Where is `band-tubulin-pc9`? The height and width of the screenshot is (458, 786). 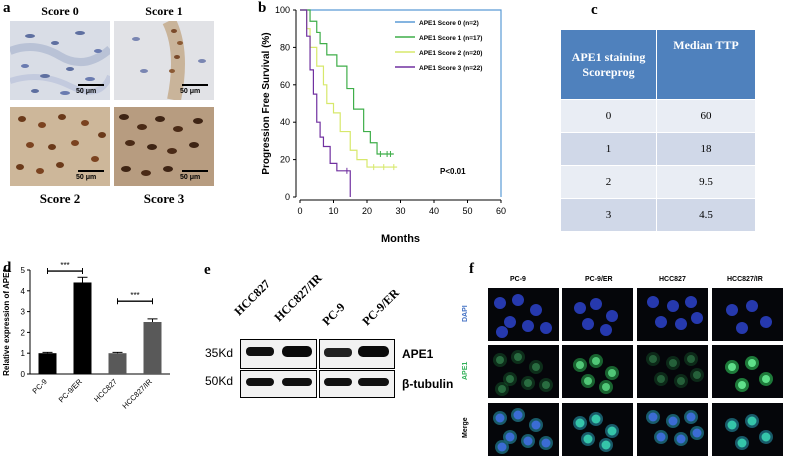 band-tubulin-pc9 is located at coordinates (338, 382).